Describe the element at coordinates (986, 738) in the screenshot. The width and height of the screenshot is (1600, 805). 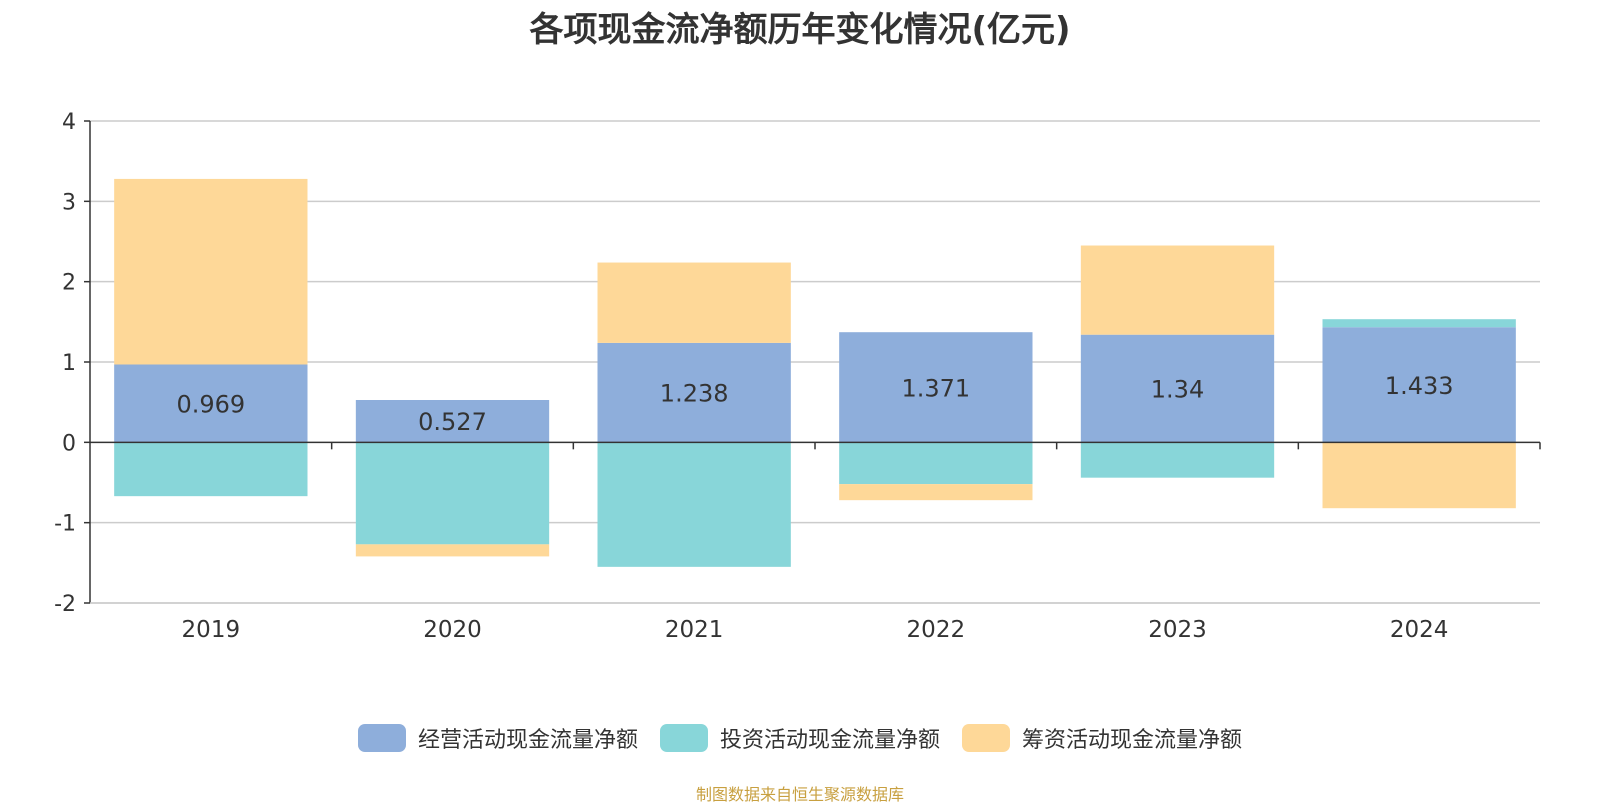
I see `legend-swatch-financing` at that location.